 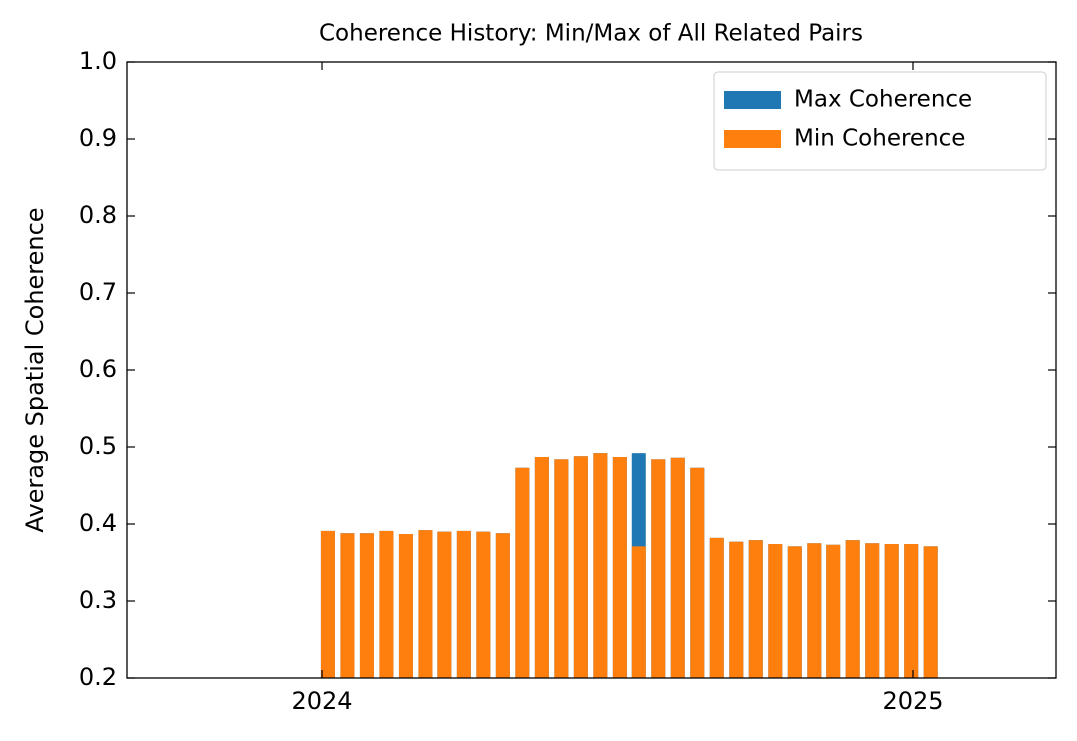 I want to click on y-axis-label: Average Spatial Coherence, so click(x=35, y=369).